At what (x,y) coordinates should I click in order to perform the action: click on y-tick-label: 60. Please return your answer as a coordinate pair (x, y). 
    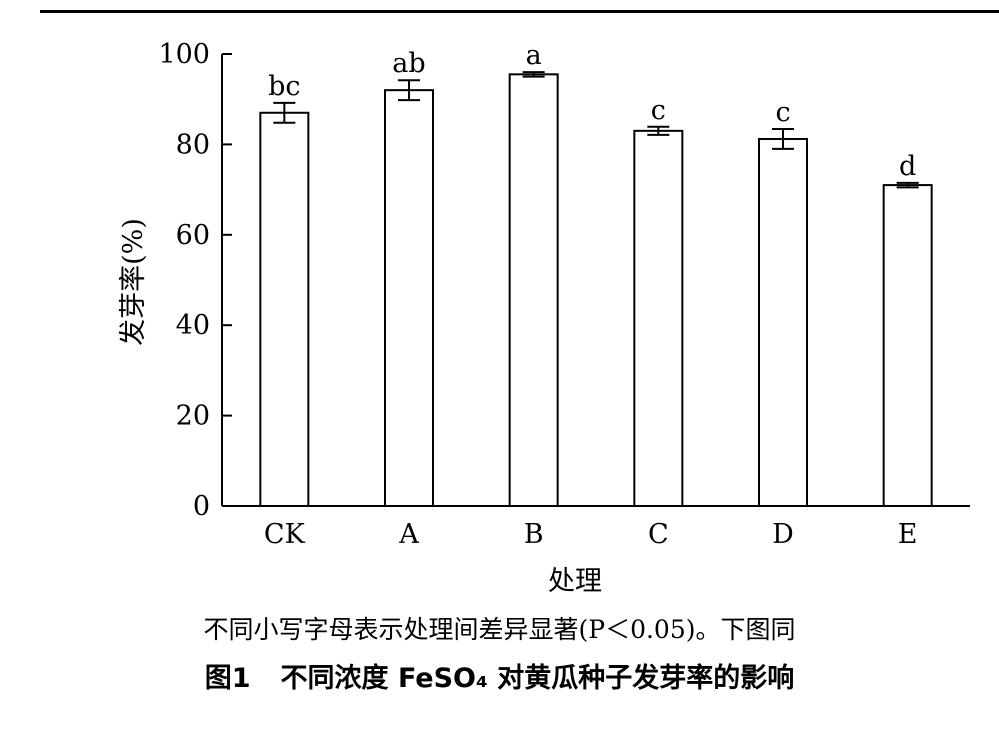
    Looking at the image, I should click on (193, 235).